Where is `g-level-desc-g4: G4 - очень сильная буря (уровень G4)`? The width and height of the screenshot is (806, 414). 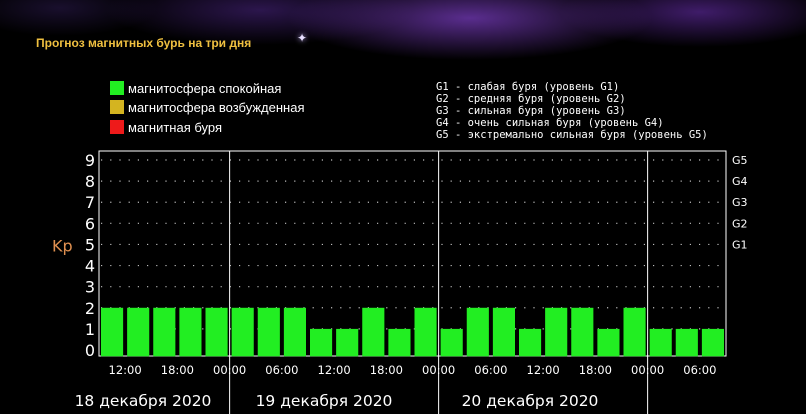
g-level-desc-g4: G4 - очень сильная буря (уровень G4) is located at coordinates (550, 123).